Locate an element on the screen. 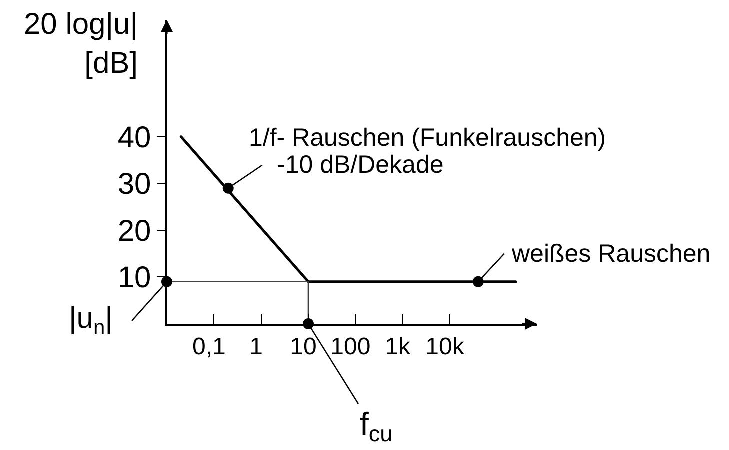  x-tick-label: 1 is located at coordinates (257, 347).